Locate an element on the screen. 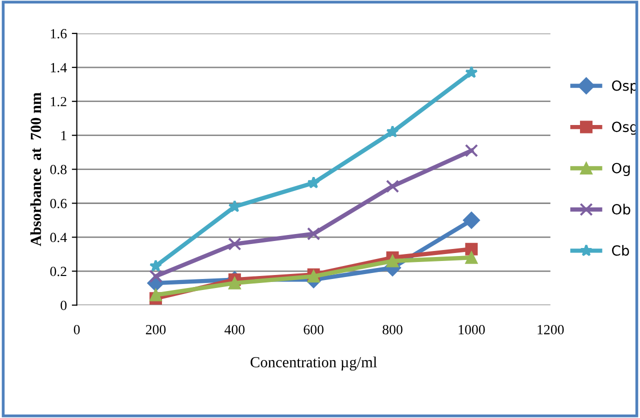 The image size is (640, 418). legend-label: Og is located at coordinates (621, 169).